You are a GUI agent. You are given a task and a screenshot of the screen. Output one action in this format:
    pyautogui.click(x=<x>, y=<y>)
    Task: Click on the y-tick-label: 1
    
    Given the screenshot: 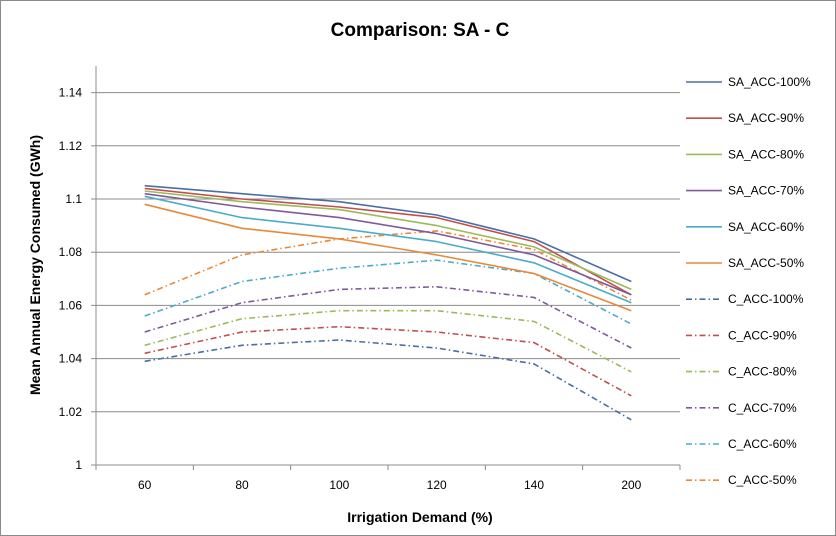 What is the action you would take?
    pyautogui.click(x=78, y=465)
    